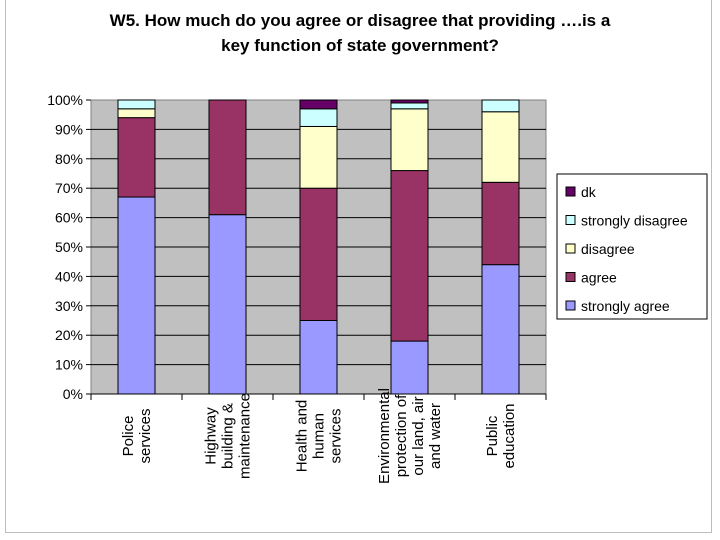 The image size is (720, 540). I want to click on category-label: Policeservices, so click(137, 435).